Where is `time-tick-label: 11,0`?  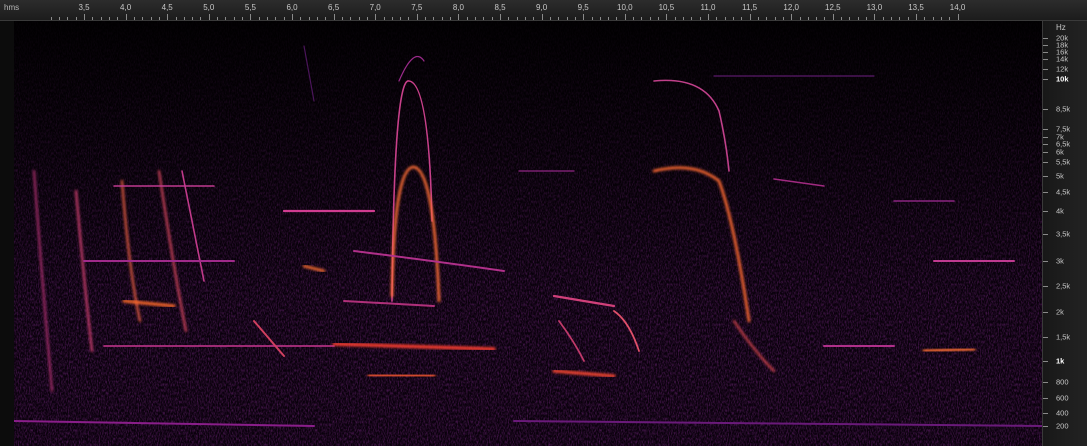
time-tick-label: 11,0 is located at coordinates (708, 7).